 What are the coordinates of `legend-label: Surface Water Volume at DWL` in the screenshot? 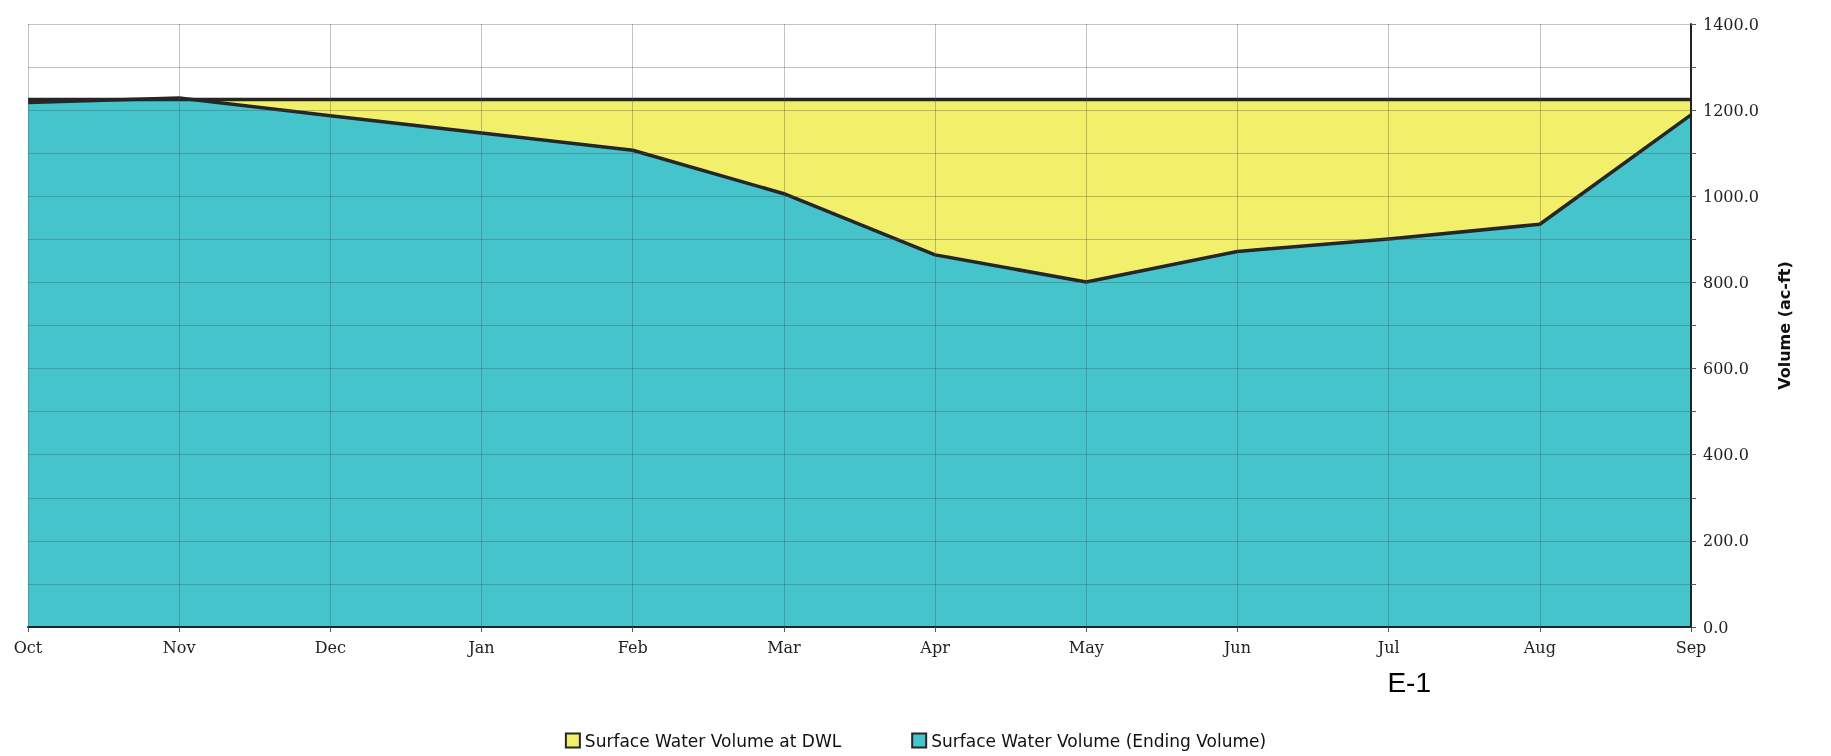 It's located at (713, 740).